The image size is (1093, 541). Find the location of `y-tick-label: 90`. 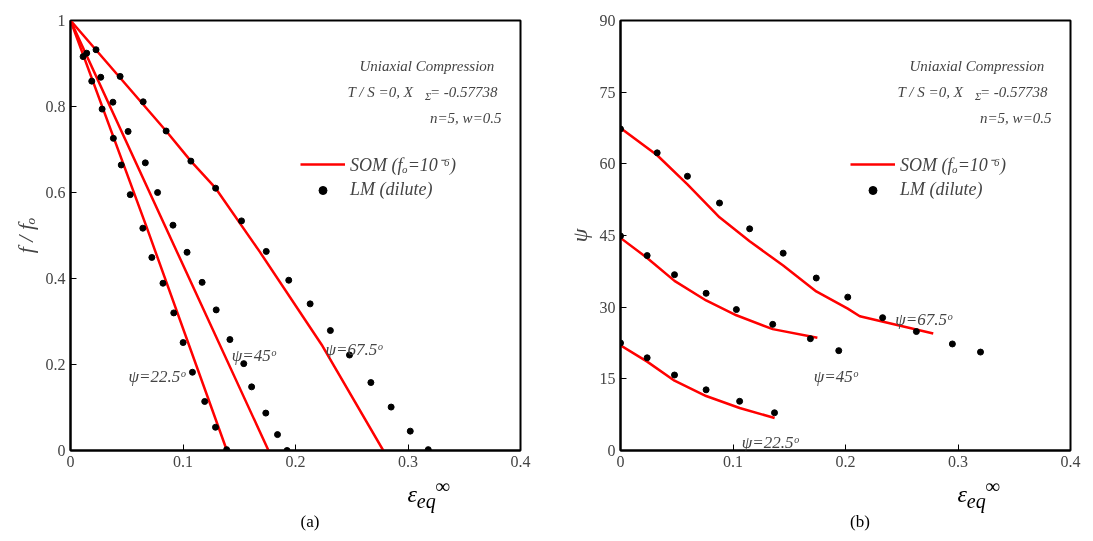

y-tick-label: 90 is located at coordinates (607, 20).